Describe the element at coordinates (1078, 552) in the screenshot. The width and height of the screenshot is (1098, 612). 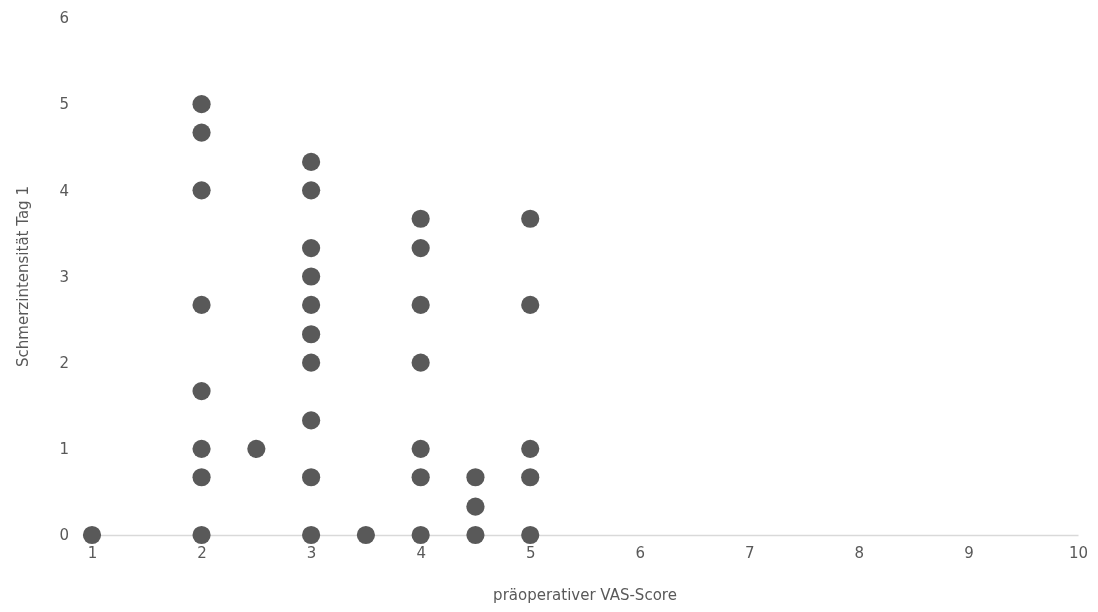
I see `x-tick-label: 10` at that location.